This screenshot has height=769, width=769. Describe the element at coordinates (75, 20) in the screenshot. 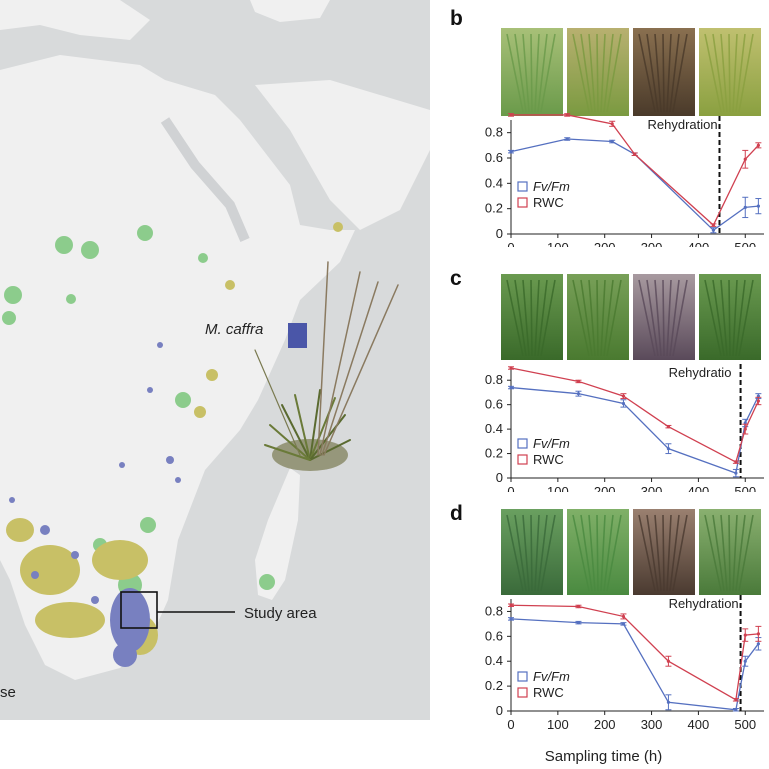

I see `europe-land` at that location.